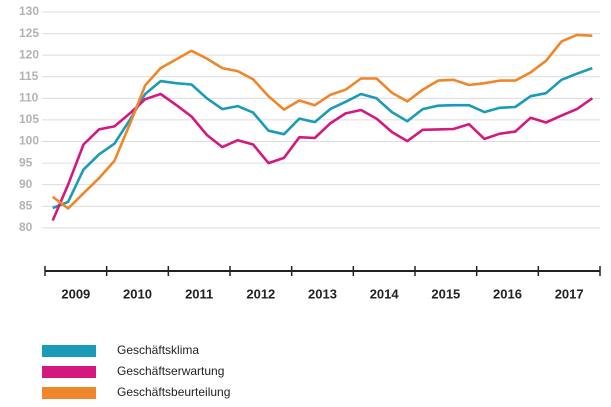 This screenshot has width=611, height=407. I want to click on x-tick-label: 2013, so click(322, 293).